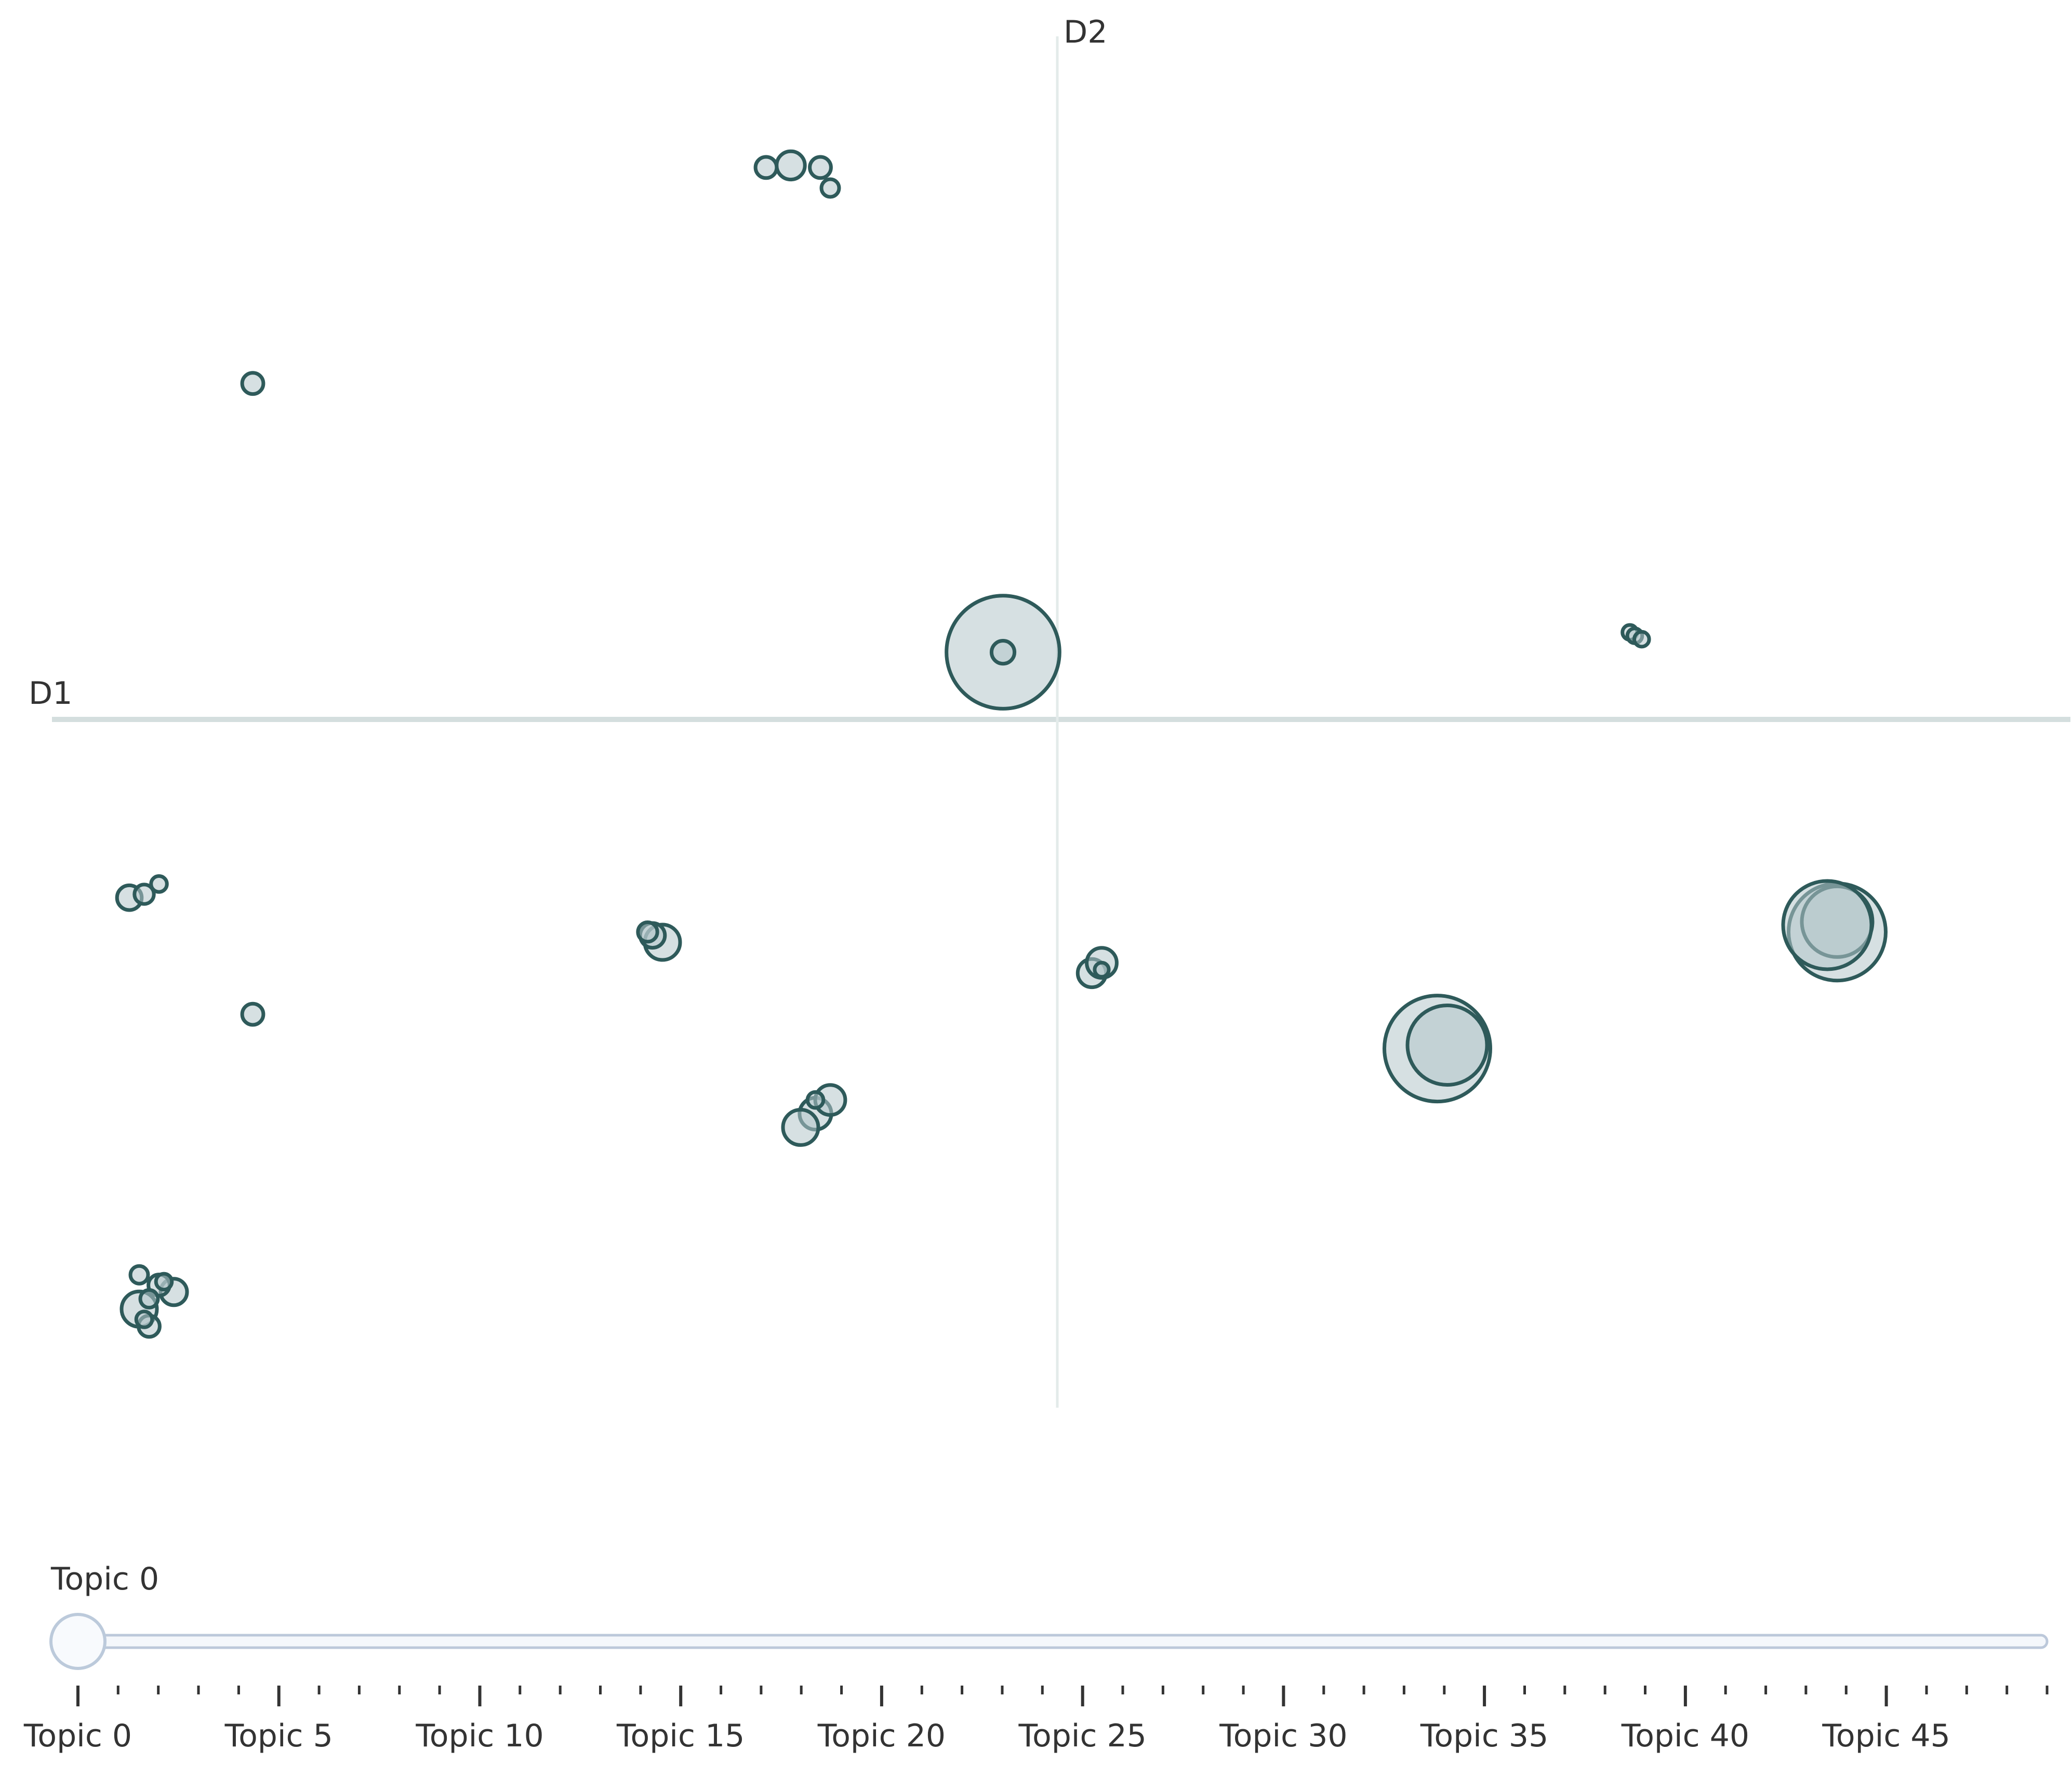  What do you see at coordinates (479, 1736) in the screenshot?
I see `slider-tick-label: Topic 10` at bounding box center [479, 1736].